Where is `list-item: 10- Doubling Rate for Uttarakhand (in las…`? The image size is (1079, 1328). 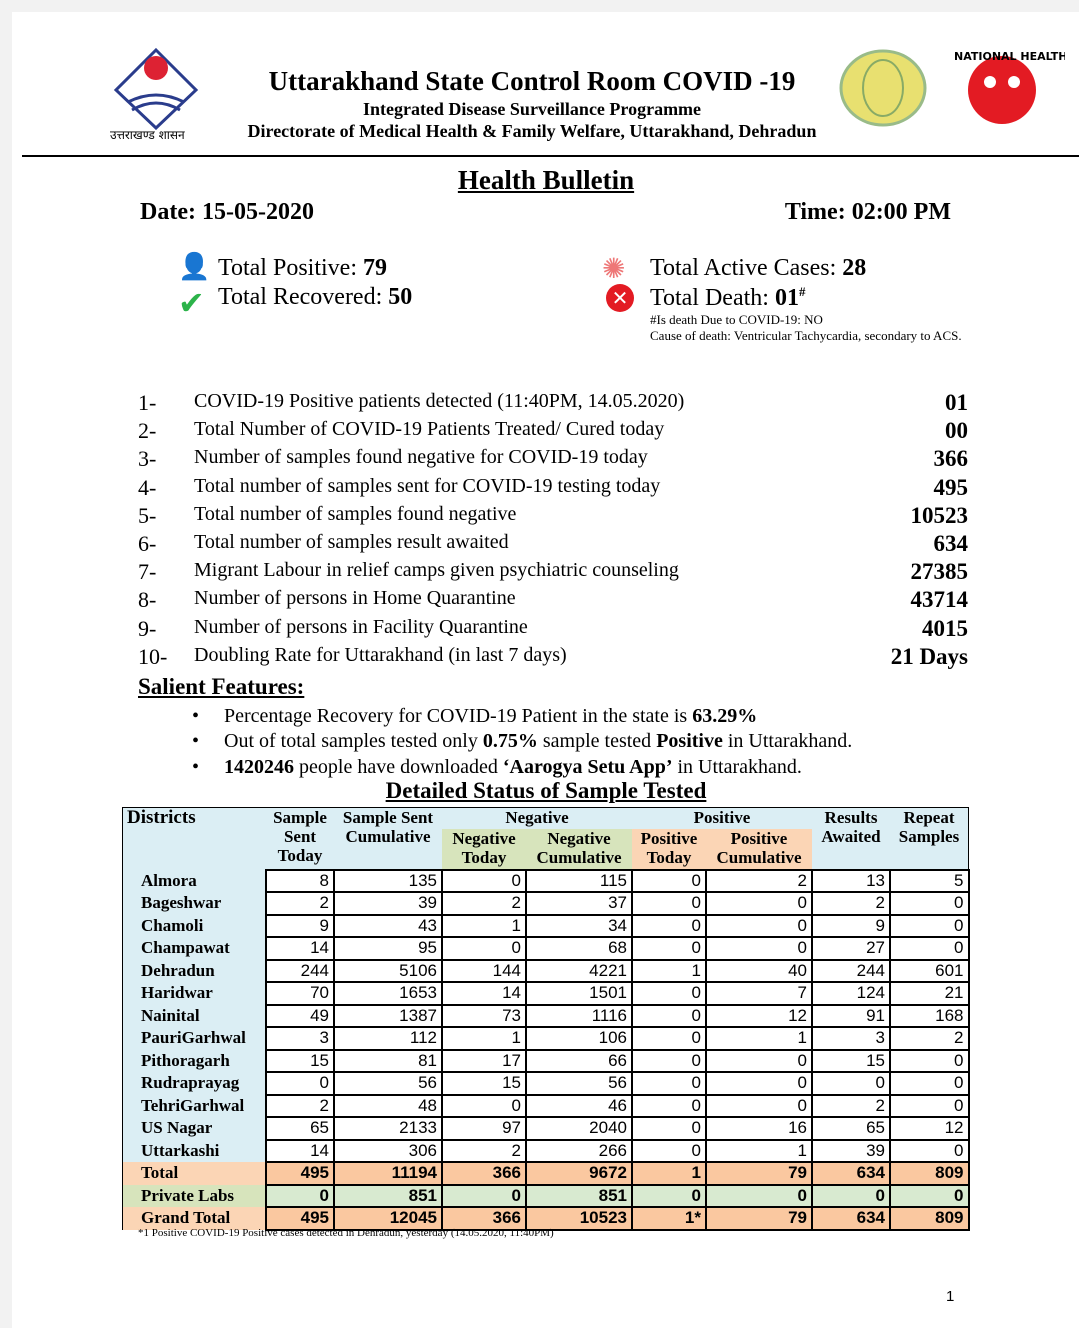 list-item: 10- Doubling Rate for Uttarakhand (in las… is located at coordinates (553, 658).